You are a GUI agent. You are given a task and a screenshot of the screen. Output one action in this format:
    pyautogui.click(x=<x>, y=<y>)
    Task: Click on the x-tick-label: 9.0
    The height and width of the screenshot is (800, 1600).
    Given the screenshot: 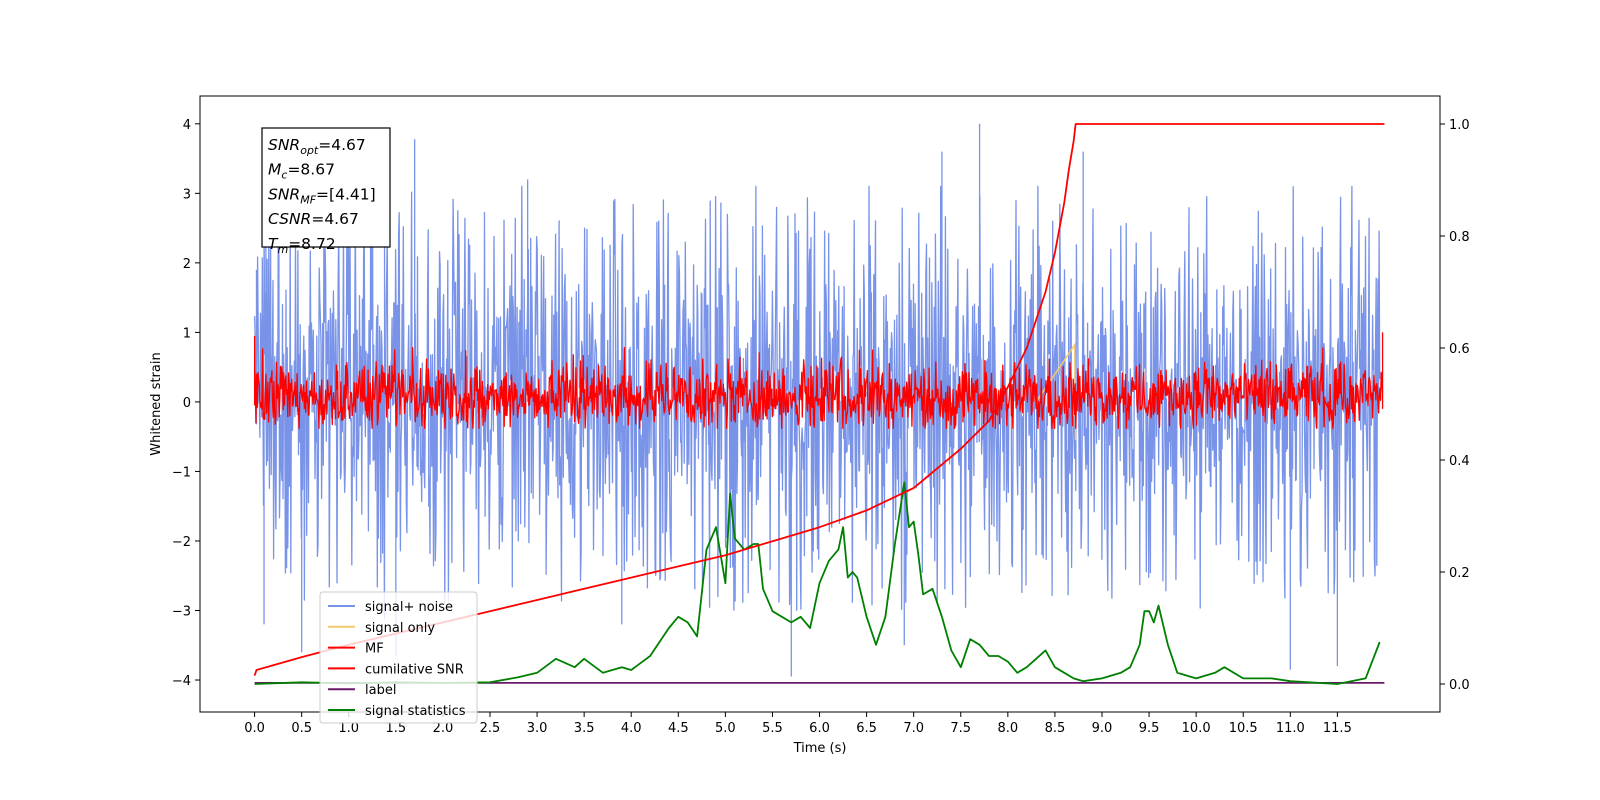 What is the action you would take?
    pyautogui.click(x=1102, y=728)
    